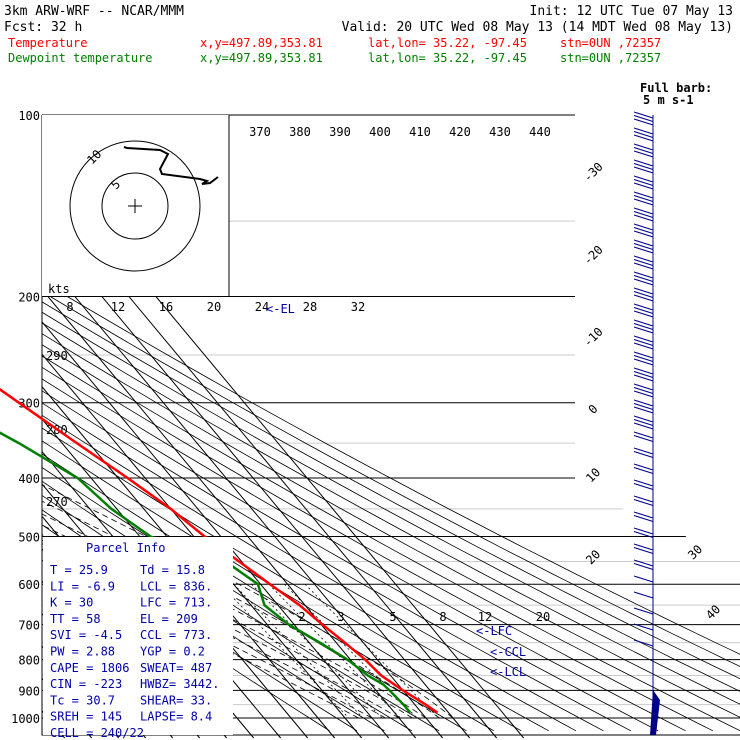 This screenshot has width=740, height=740. I want to click on hodo-units: kts, so click(59, 289).